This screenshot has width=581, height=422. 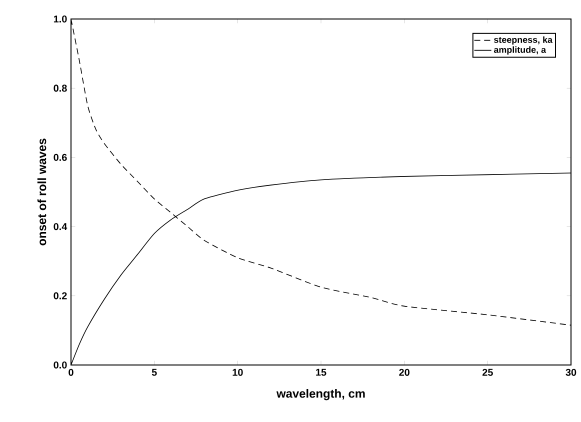 What do you see at coordinates (571, 372) in the screenshot?
I see `x-tick-label: 30` at bounding box center [571, 372].